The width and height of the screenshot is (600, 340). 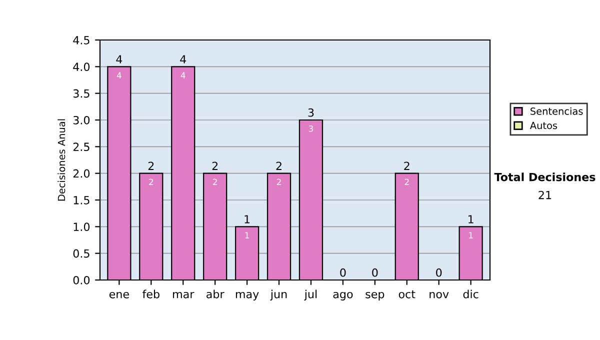 What do you see at coordinates (556, 111) in the screenshot?
I see `legend-label: Sentencias` at bounding box center [556, 111].